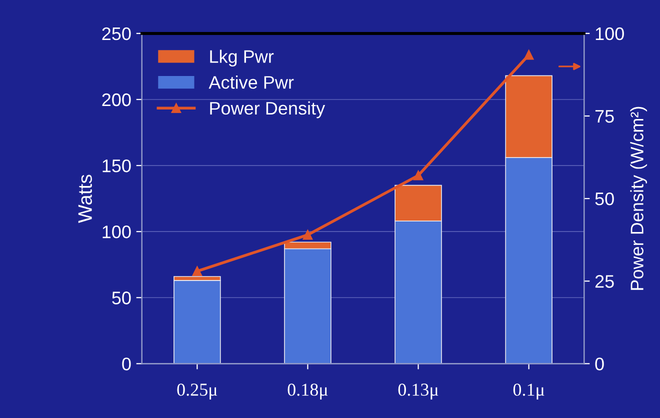  I want to click on y2-tick-label: 50, so click(604, 199).